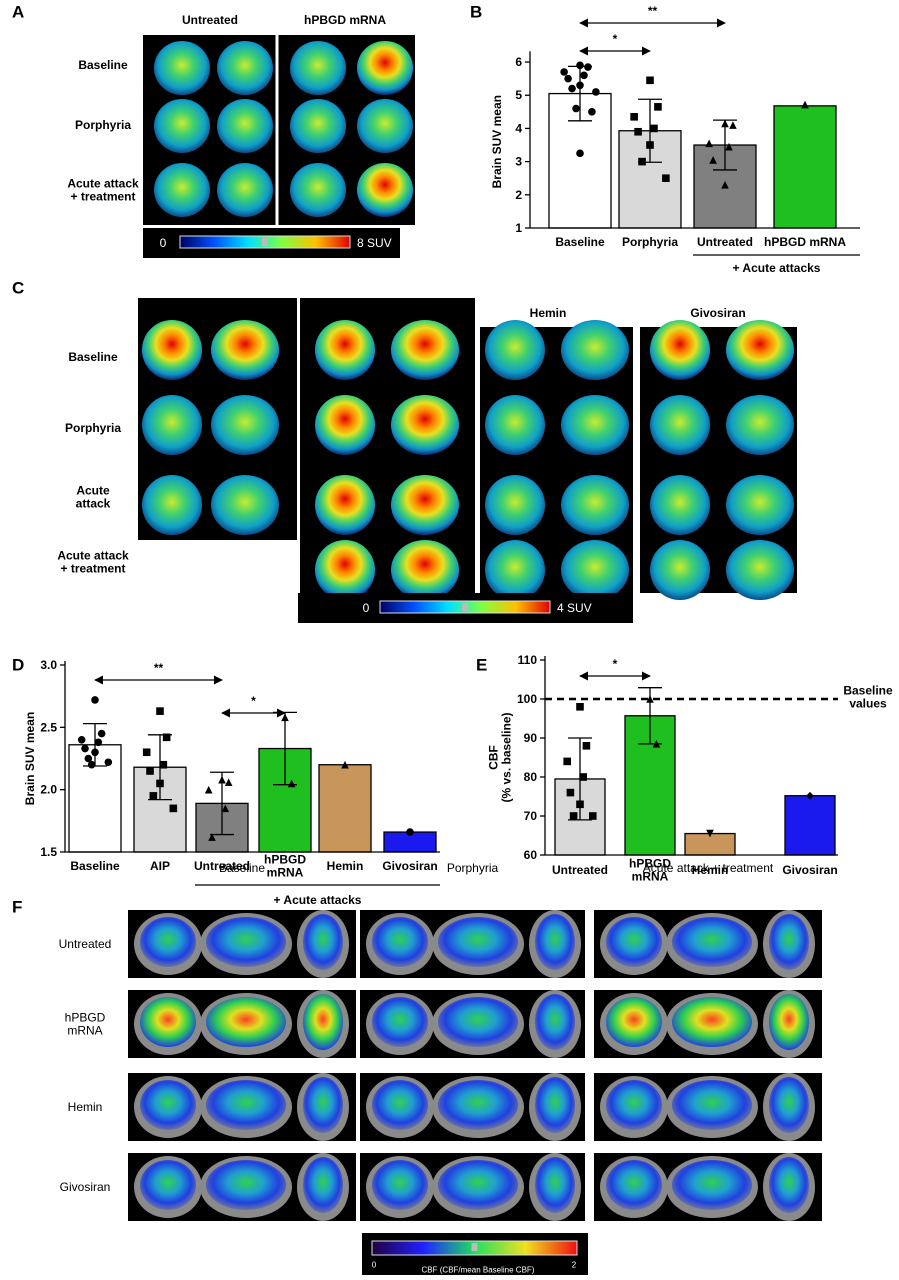 The image size is (899, 1280). What do you see at coordinates (777, 268) in the screenshot?
I see `group-label: + Acute attacks` at bounding box center [777, 268].